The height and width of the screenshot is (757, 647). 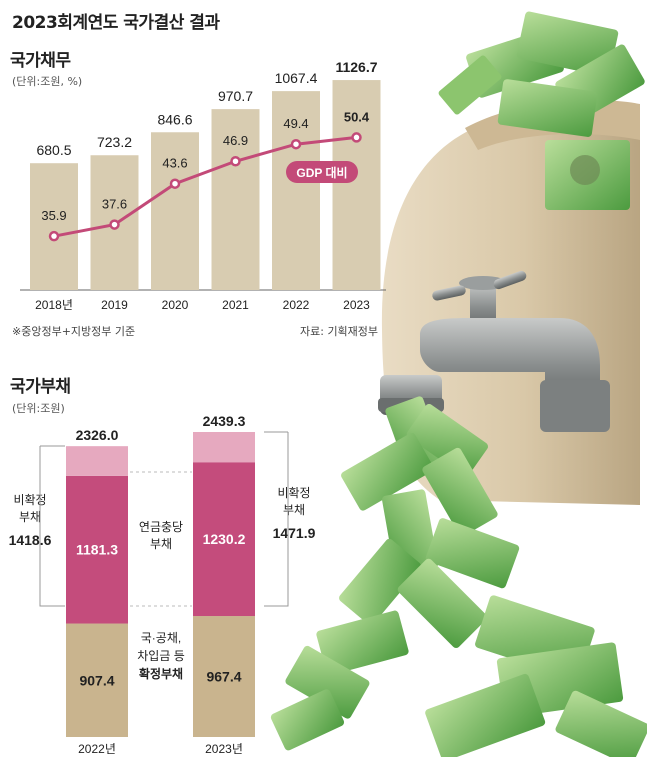 What do you see at coordinates (164, 519) in the screenshot?
I see `unconfirmed-debt-brackets` at bounding box center [164, 519].